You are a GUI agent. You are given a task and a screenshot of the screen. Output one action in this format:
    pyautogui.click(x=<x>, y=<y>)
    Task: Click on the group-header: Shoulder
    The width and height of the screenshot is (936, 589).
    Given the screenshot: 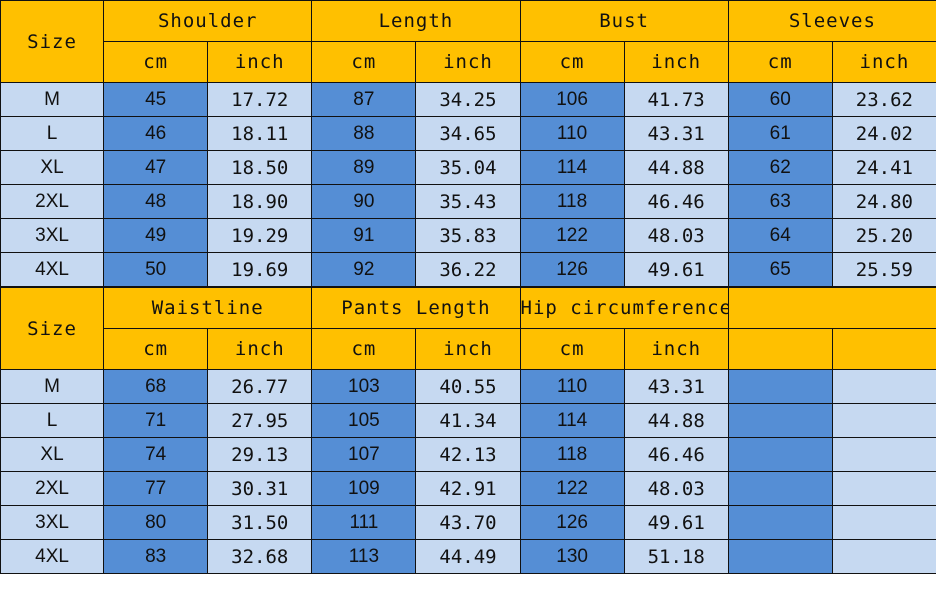 What is the action you would take?
    pyautogui.click(x=208, y=21)
    